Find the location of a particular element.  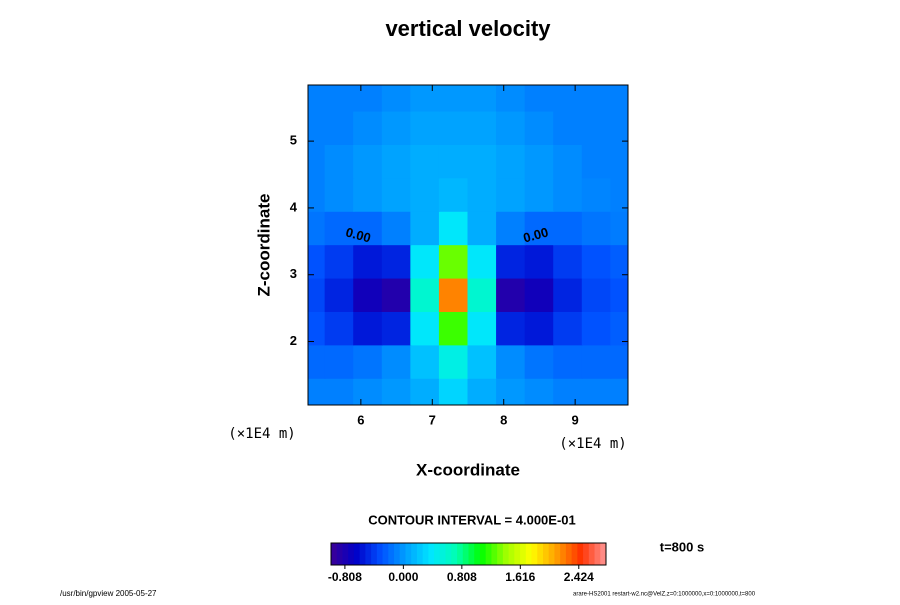

colorbar-tick-label: -0.808 is located at coordinates (345, 577).